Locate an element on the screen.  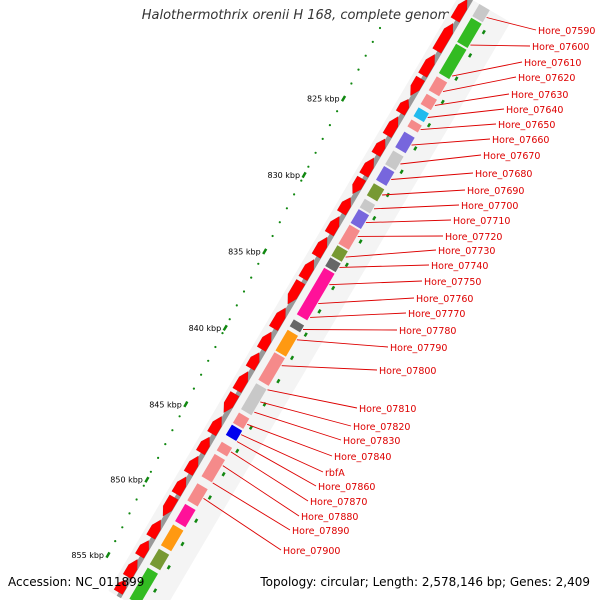
gene-label: Hore_07840 is located at coordinates (362, 457).